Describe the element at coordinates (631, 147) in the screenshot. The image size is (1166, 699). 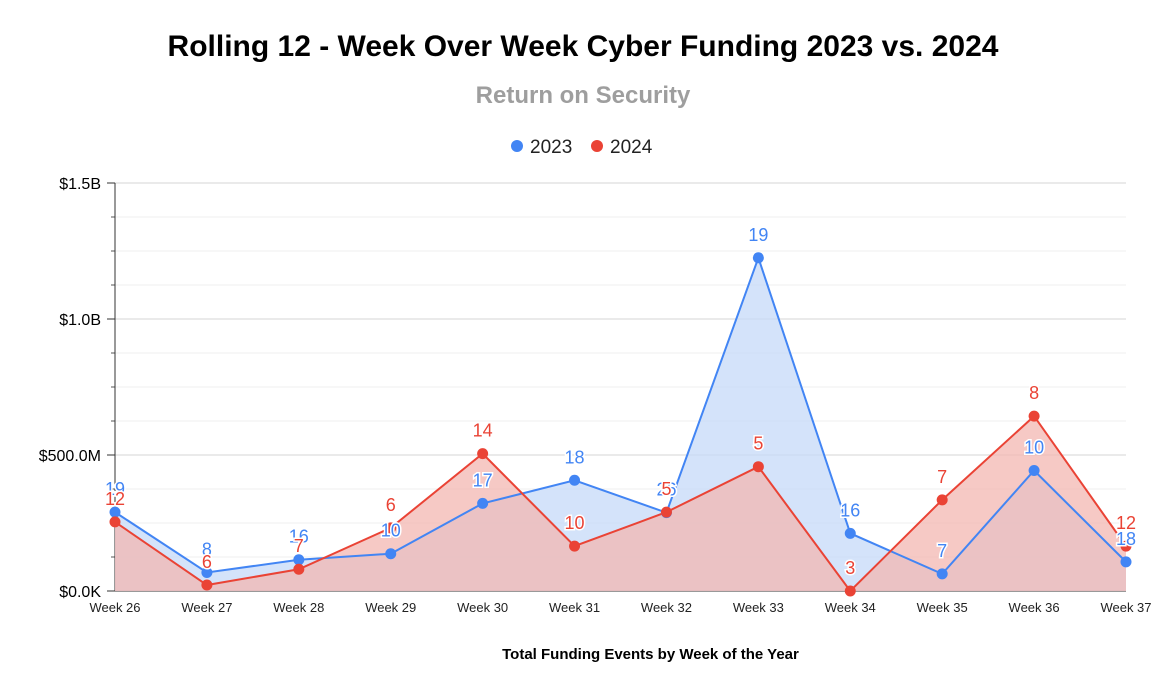
I see `legend-label-2024: 2024` at that location.